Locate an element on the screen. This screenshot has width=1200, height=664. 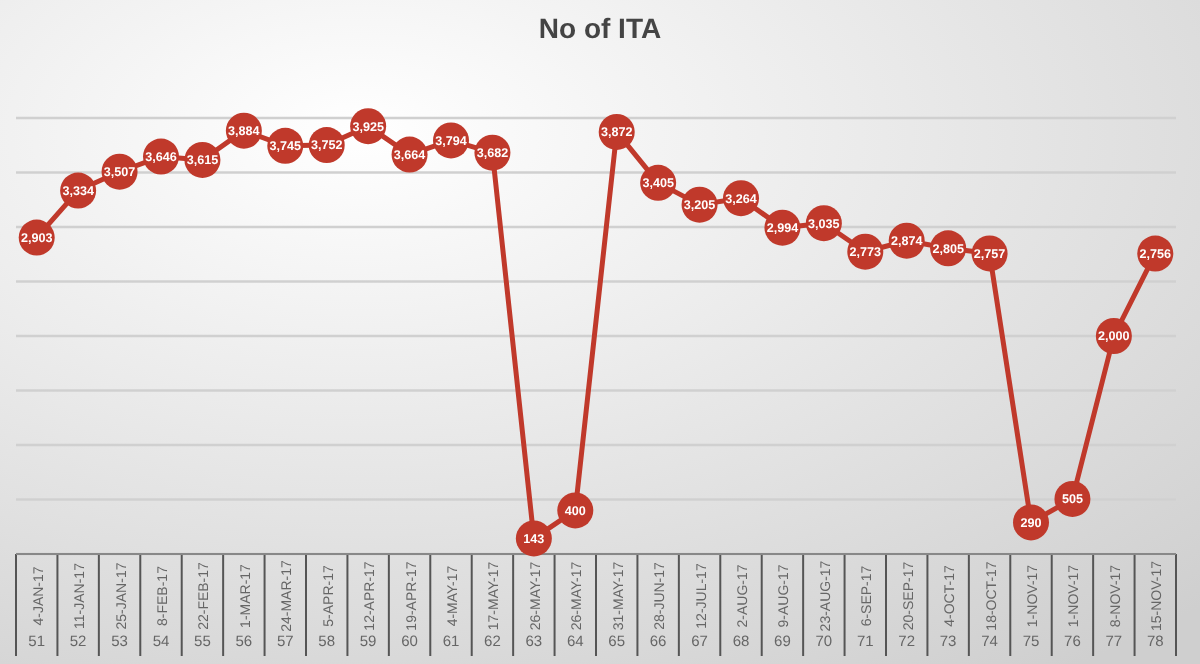
chart-title: No of ITA is located at coordinates (600, 28).